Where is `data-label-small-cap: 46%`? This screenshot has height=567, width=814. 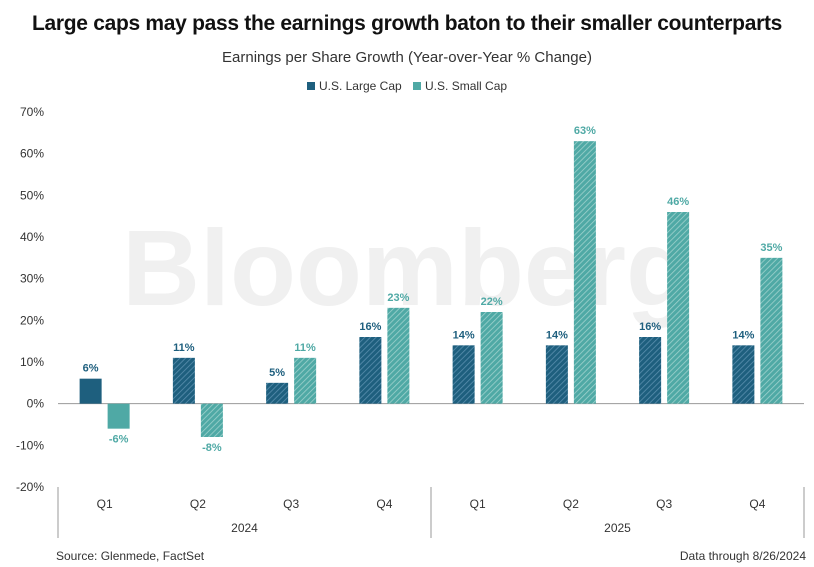 data-label-small-cap: 46% is located at coordinates (678, 202).